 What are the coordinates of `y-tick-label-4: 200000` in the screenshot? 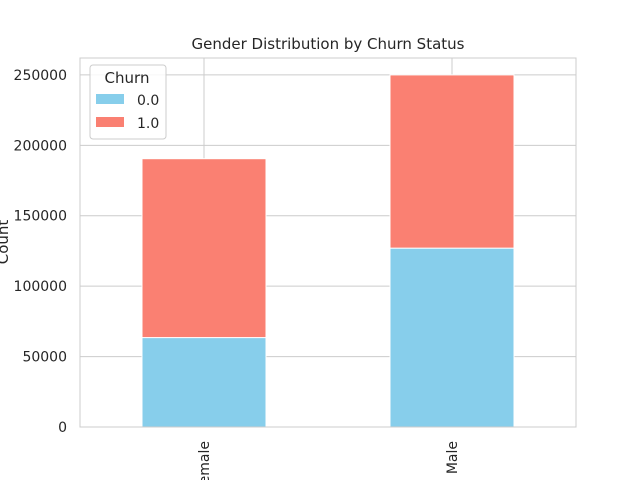 It's located at (40, 146).